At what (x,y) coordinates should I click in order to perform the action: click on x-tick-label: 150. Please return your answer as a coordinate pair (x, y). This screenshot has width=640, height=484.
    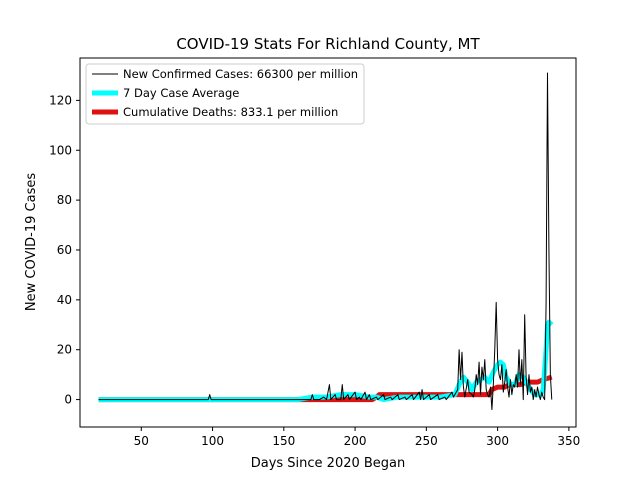
    Looking at the image, I should click on (283, 441).